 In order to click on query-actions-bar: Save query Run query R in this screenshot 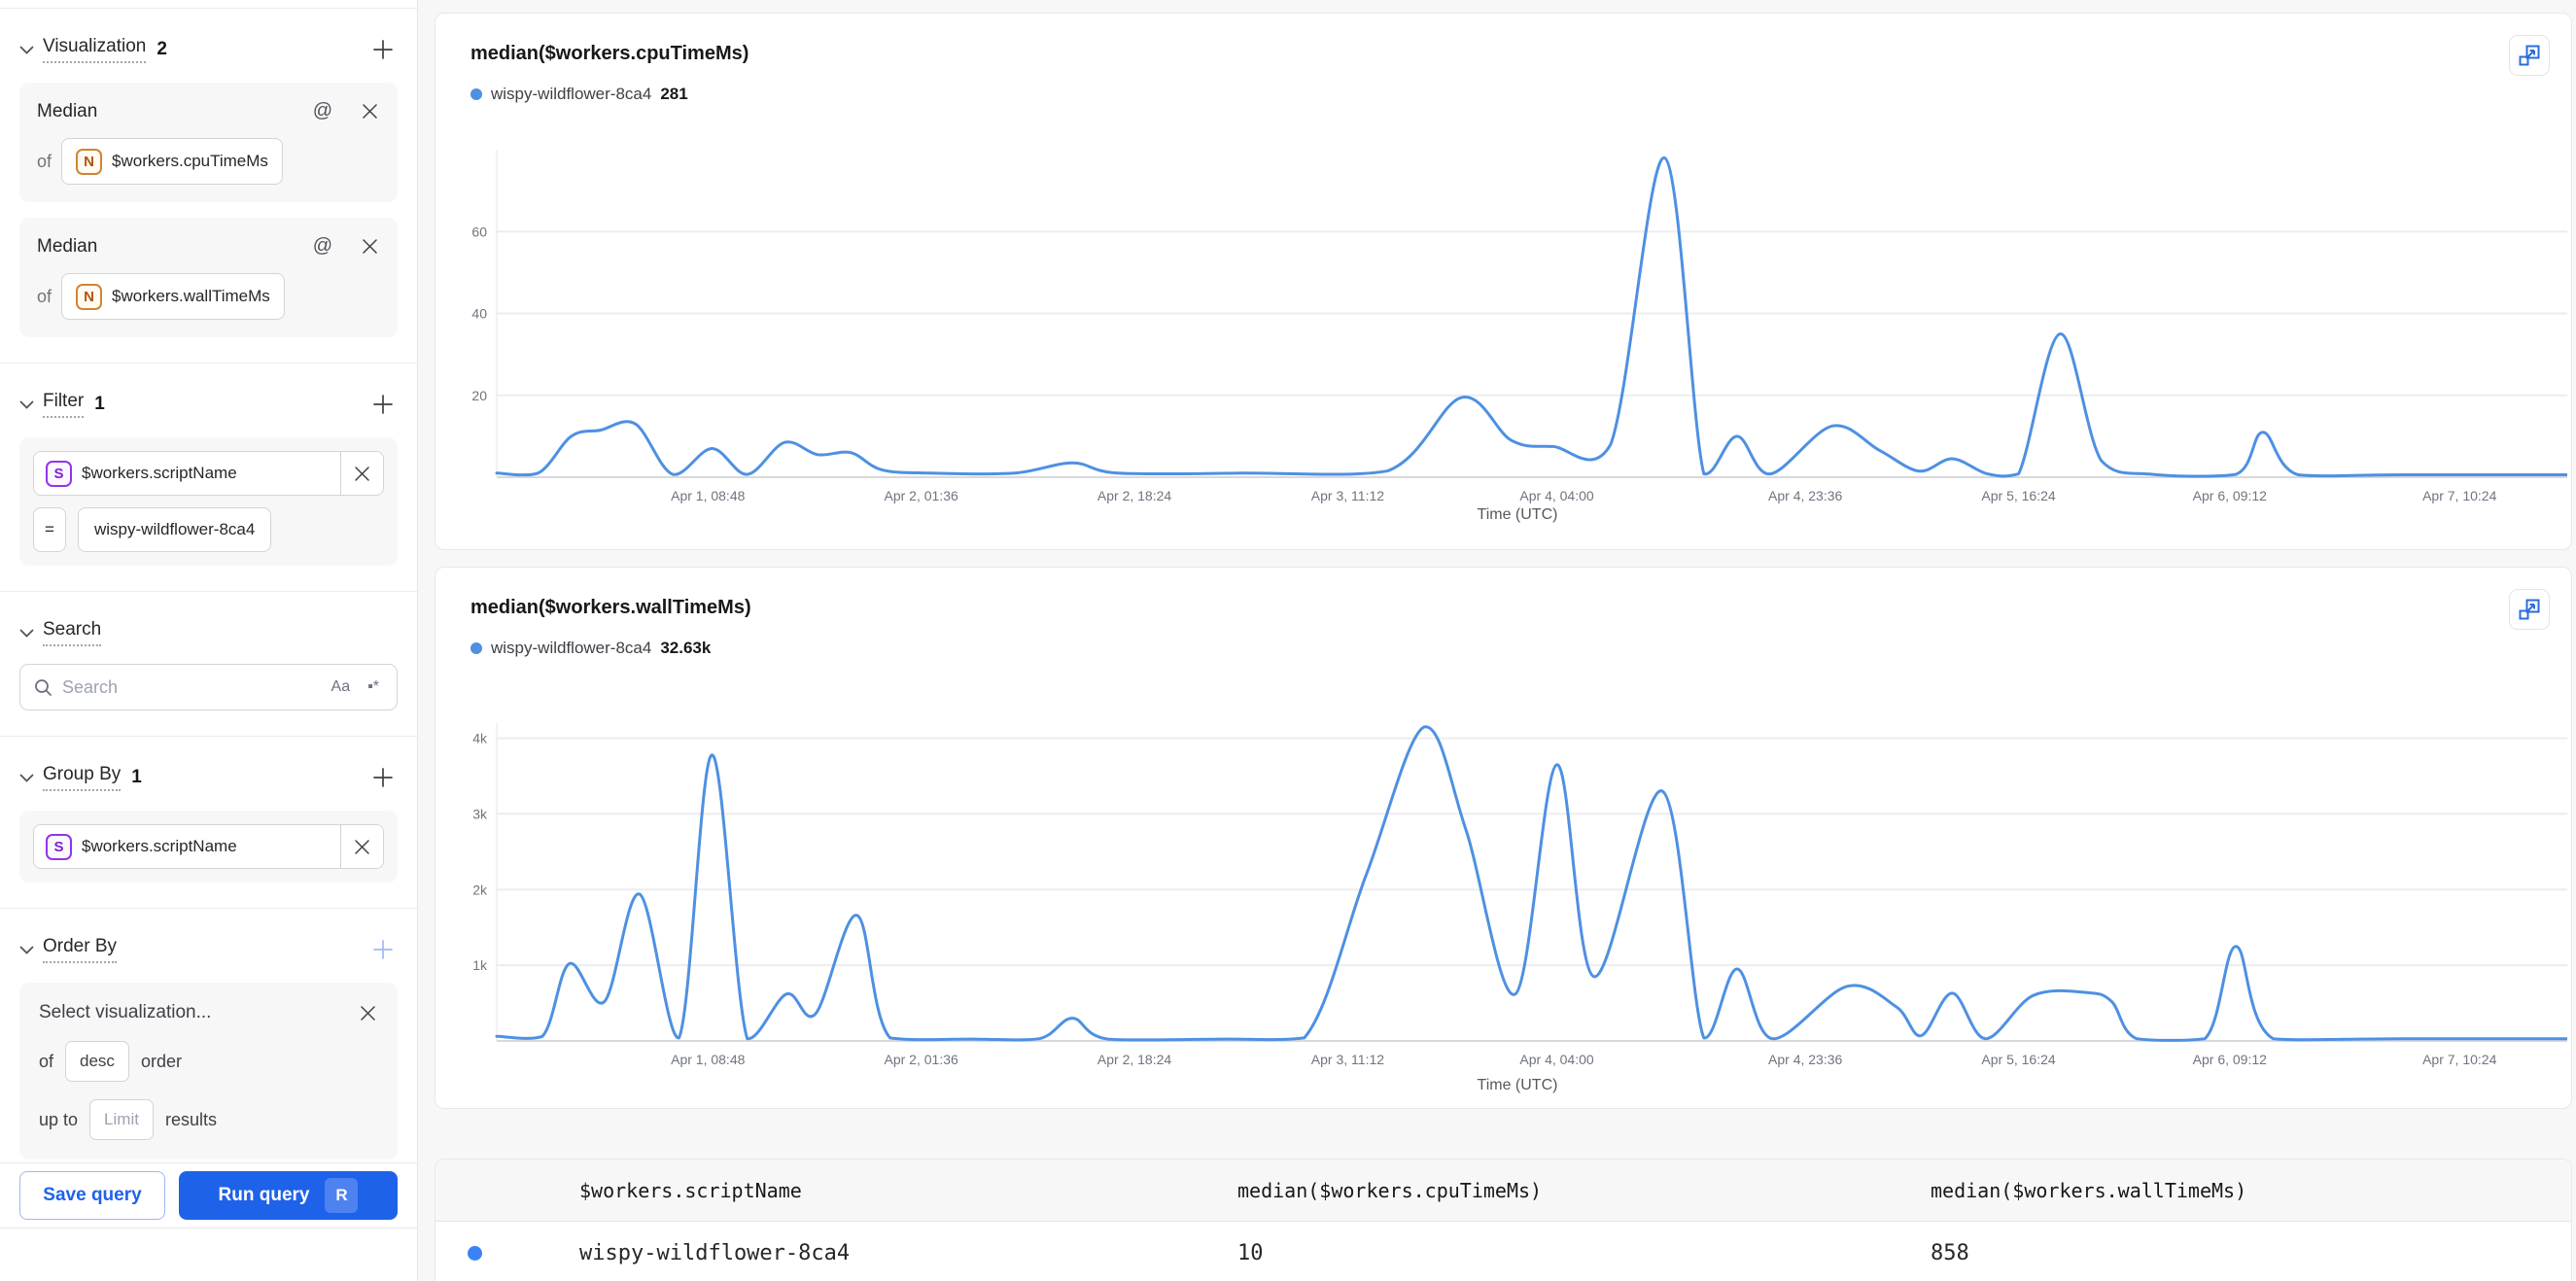, I will do `click(208, 1196)`.